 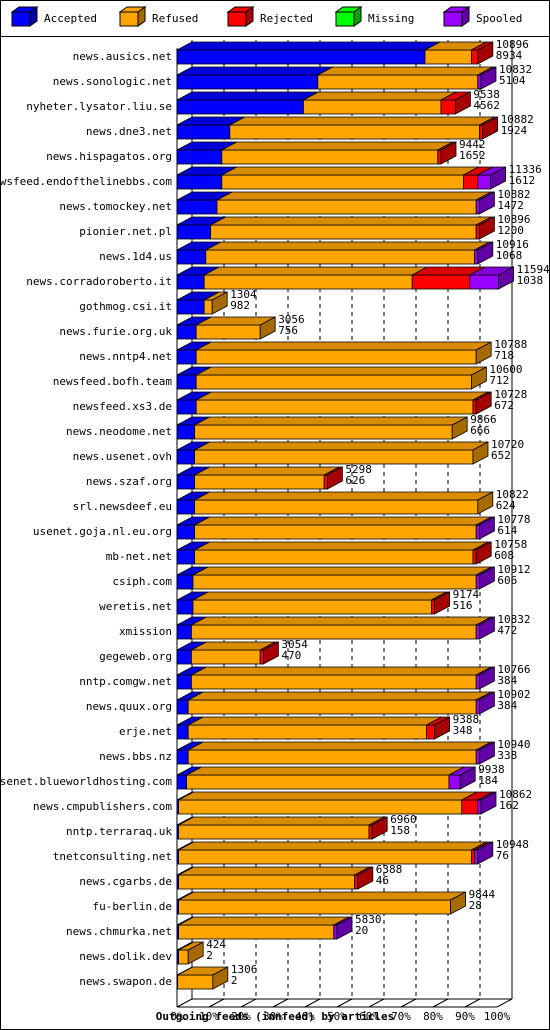 What do you see at coordinates (507, 680) in the screenshot?
I see `value-label-bottom: 384` at bounding box center [507, 680].